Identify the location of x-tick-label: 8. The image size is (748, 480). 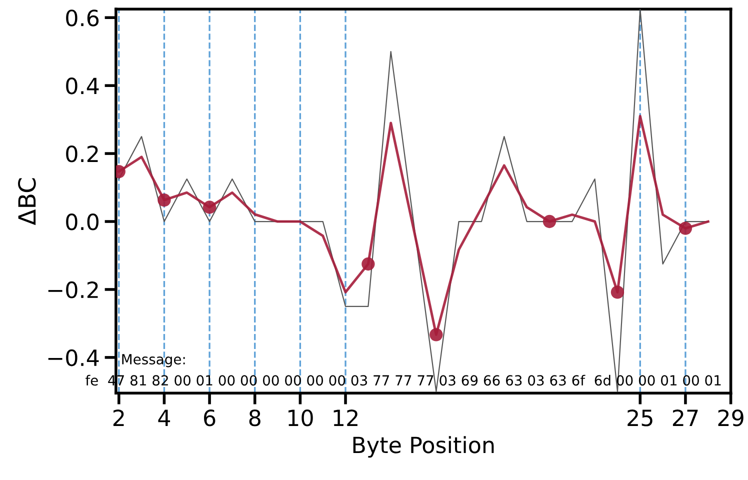
(254, 417).